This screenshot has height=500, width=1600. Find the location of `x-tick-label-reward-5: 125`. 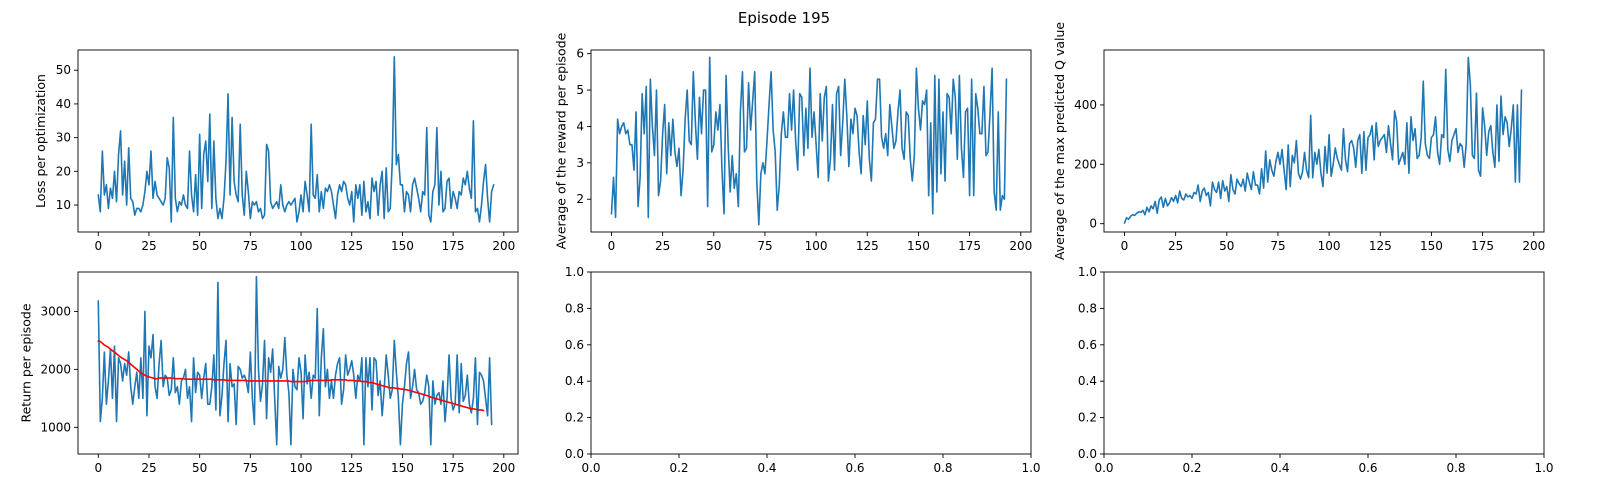

x-tick-label-reward-5: 125 is located at coordinates (867, 246).